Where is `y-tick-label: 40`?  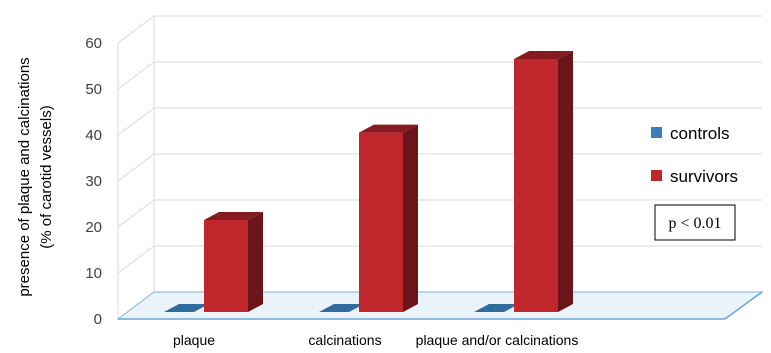 y-tick-label: 40 is located at coordinates (93, 135).